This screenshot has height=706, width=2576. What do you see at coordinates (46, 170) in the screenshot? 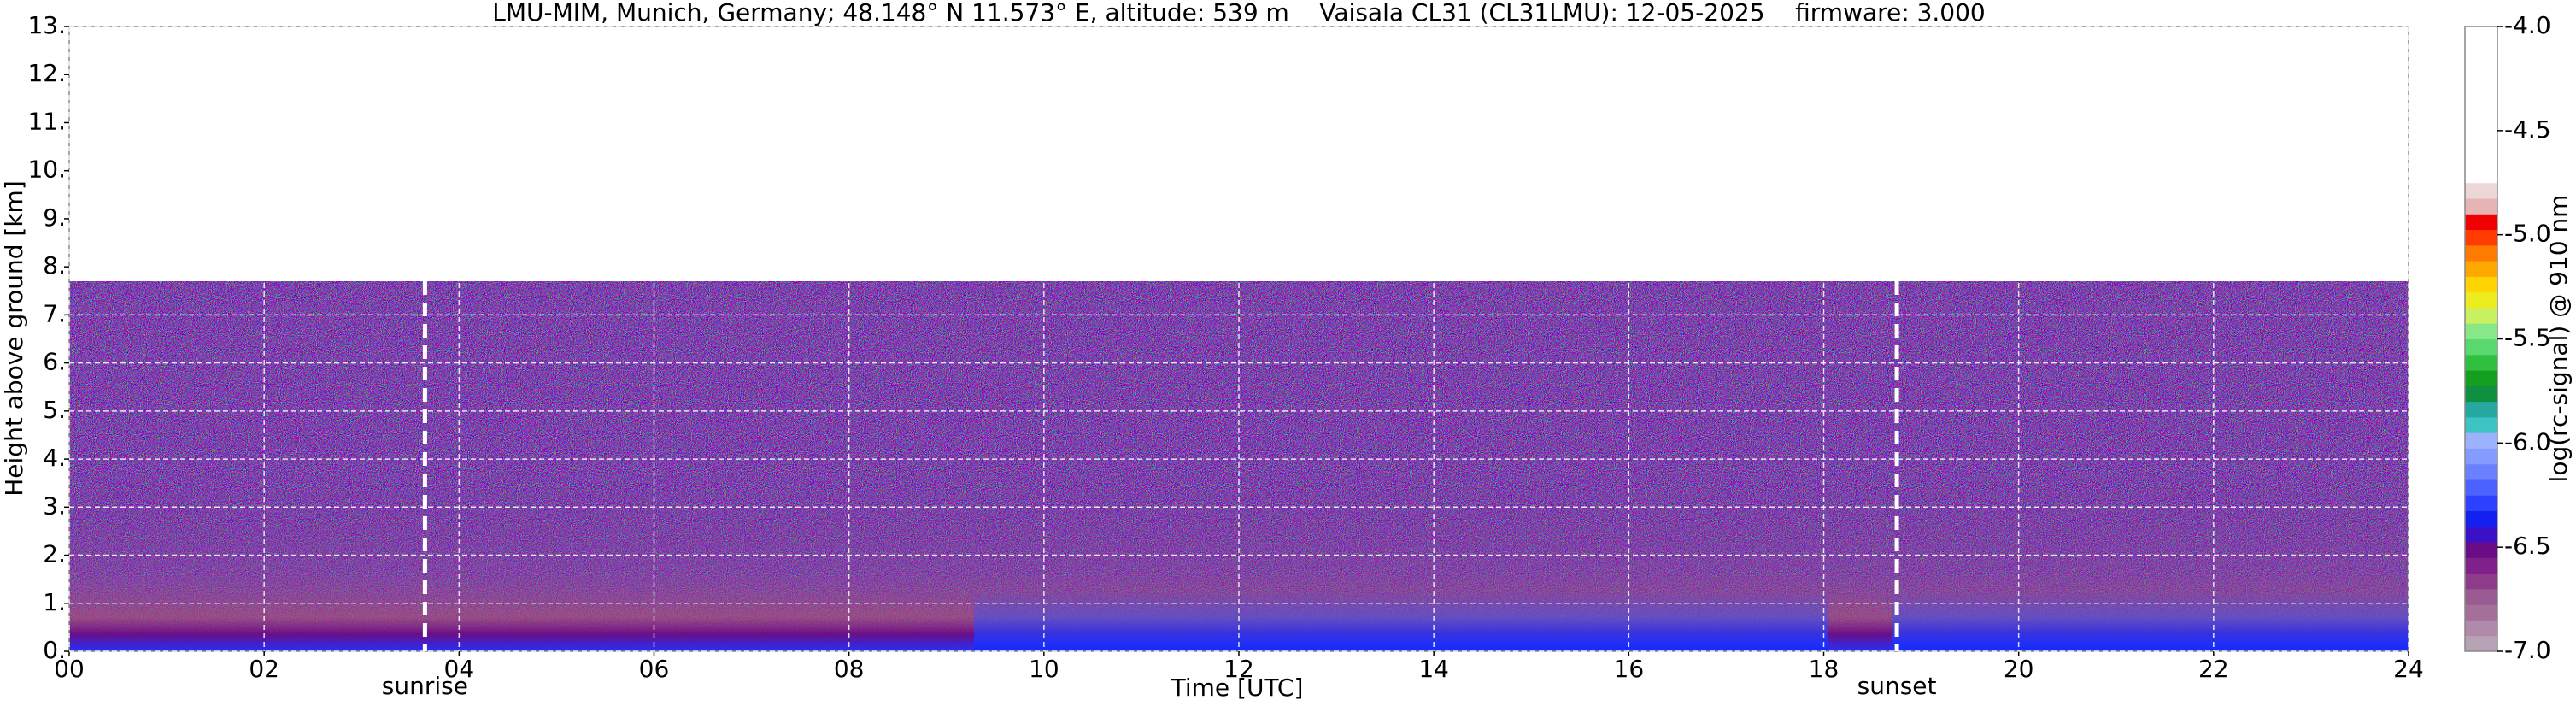
I see `y-tick-label: 10.` at bounding box center [46, 170].